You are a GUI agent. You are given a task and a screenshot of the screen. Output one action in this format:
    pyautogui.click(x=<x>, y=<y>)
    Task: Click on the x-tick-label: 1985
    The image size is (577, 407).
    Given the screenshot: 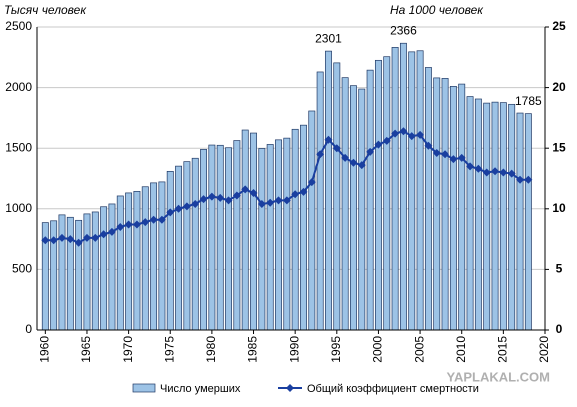 What is the action you would take?
    pyautogui.click(x=253, y=349)
    